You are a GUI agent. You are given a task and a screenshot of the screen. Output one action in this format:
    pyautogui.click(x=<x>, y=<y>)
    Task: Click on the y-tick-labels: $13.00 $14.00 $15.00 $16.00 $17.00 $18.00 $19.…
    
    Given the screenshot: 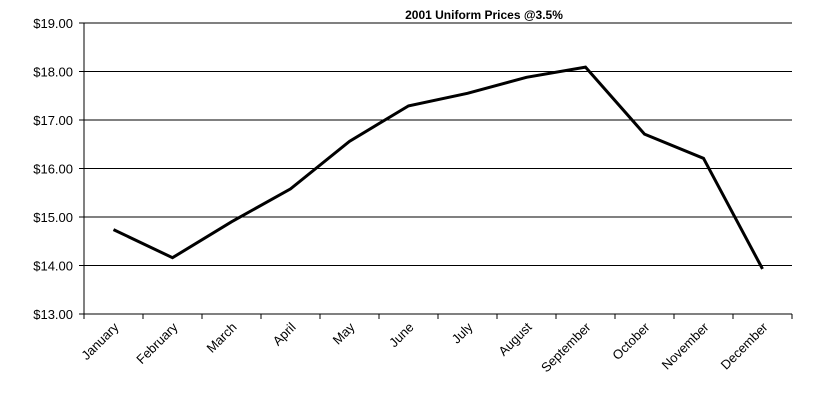 What is the action you would take?
    pyautogui.click(x=53, y=169)
    